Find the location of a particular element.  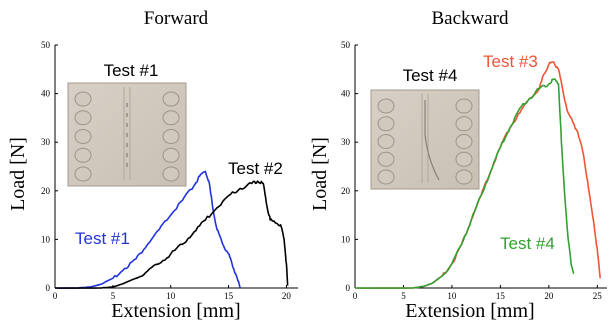

chart-title: Backward is located at coordinates (470, 18).